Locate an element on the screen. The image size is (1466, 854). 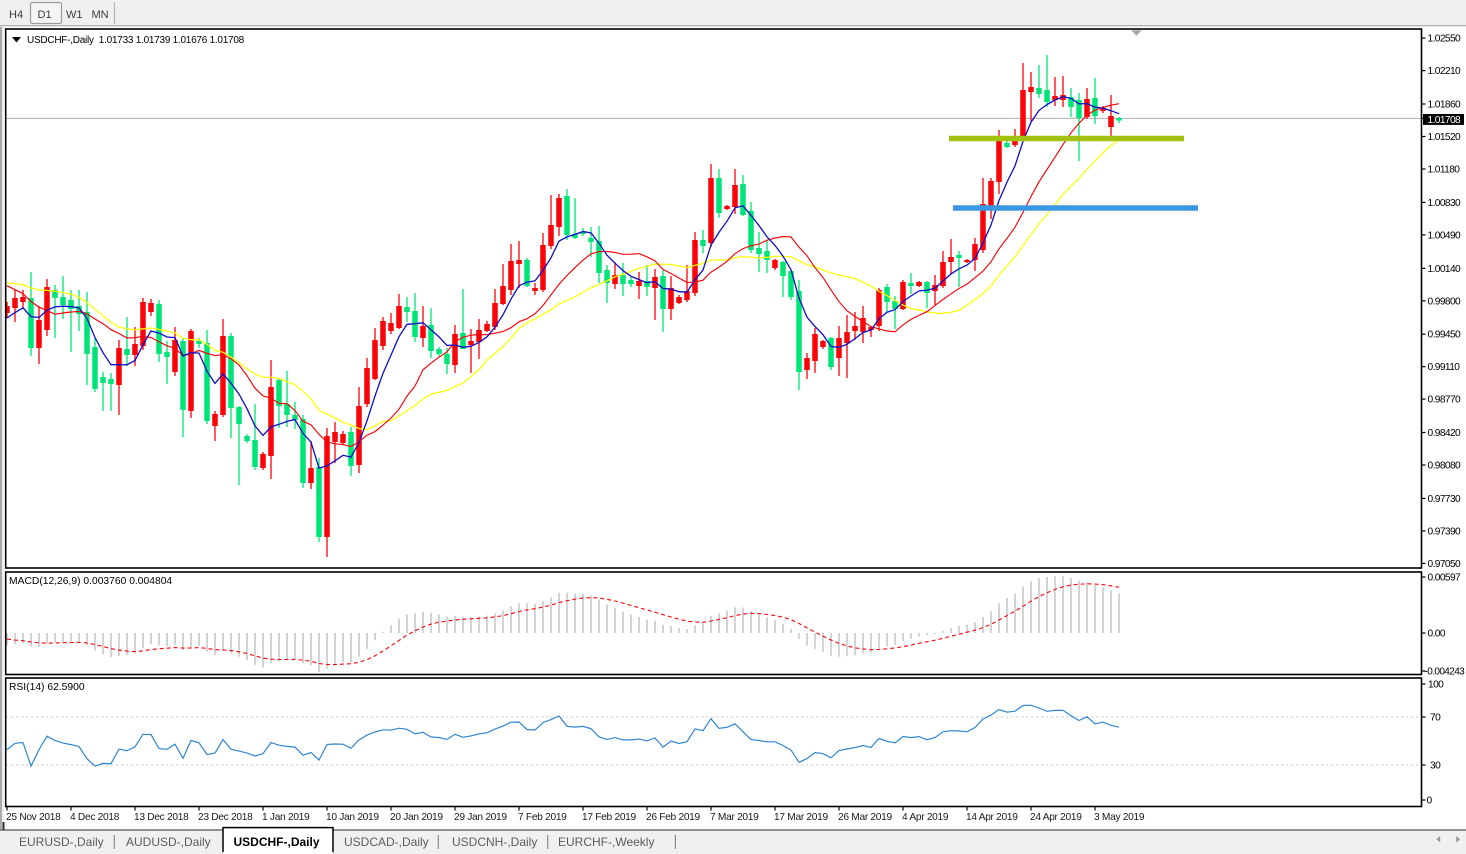
svg-text: 1.01708 is located at coordinates (1445, 120).